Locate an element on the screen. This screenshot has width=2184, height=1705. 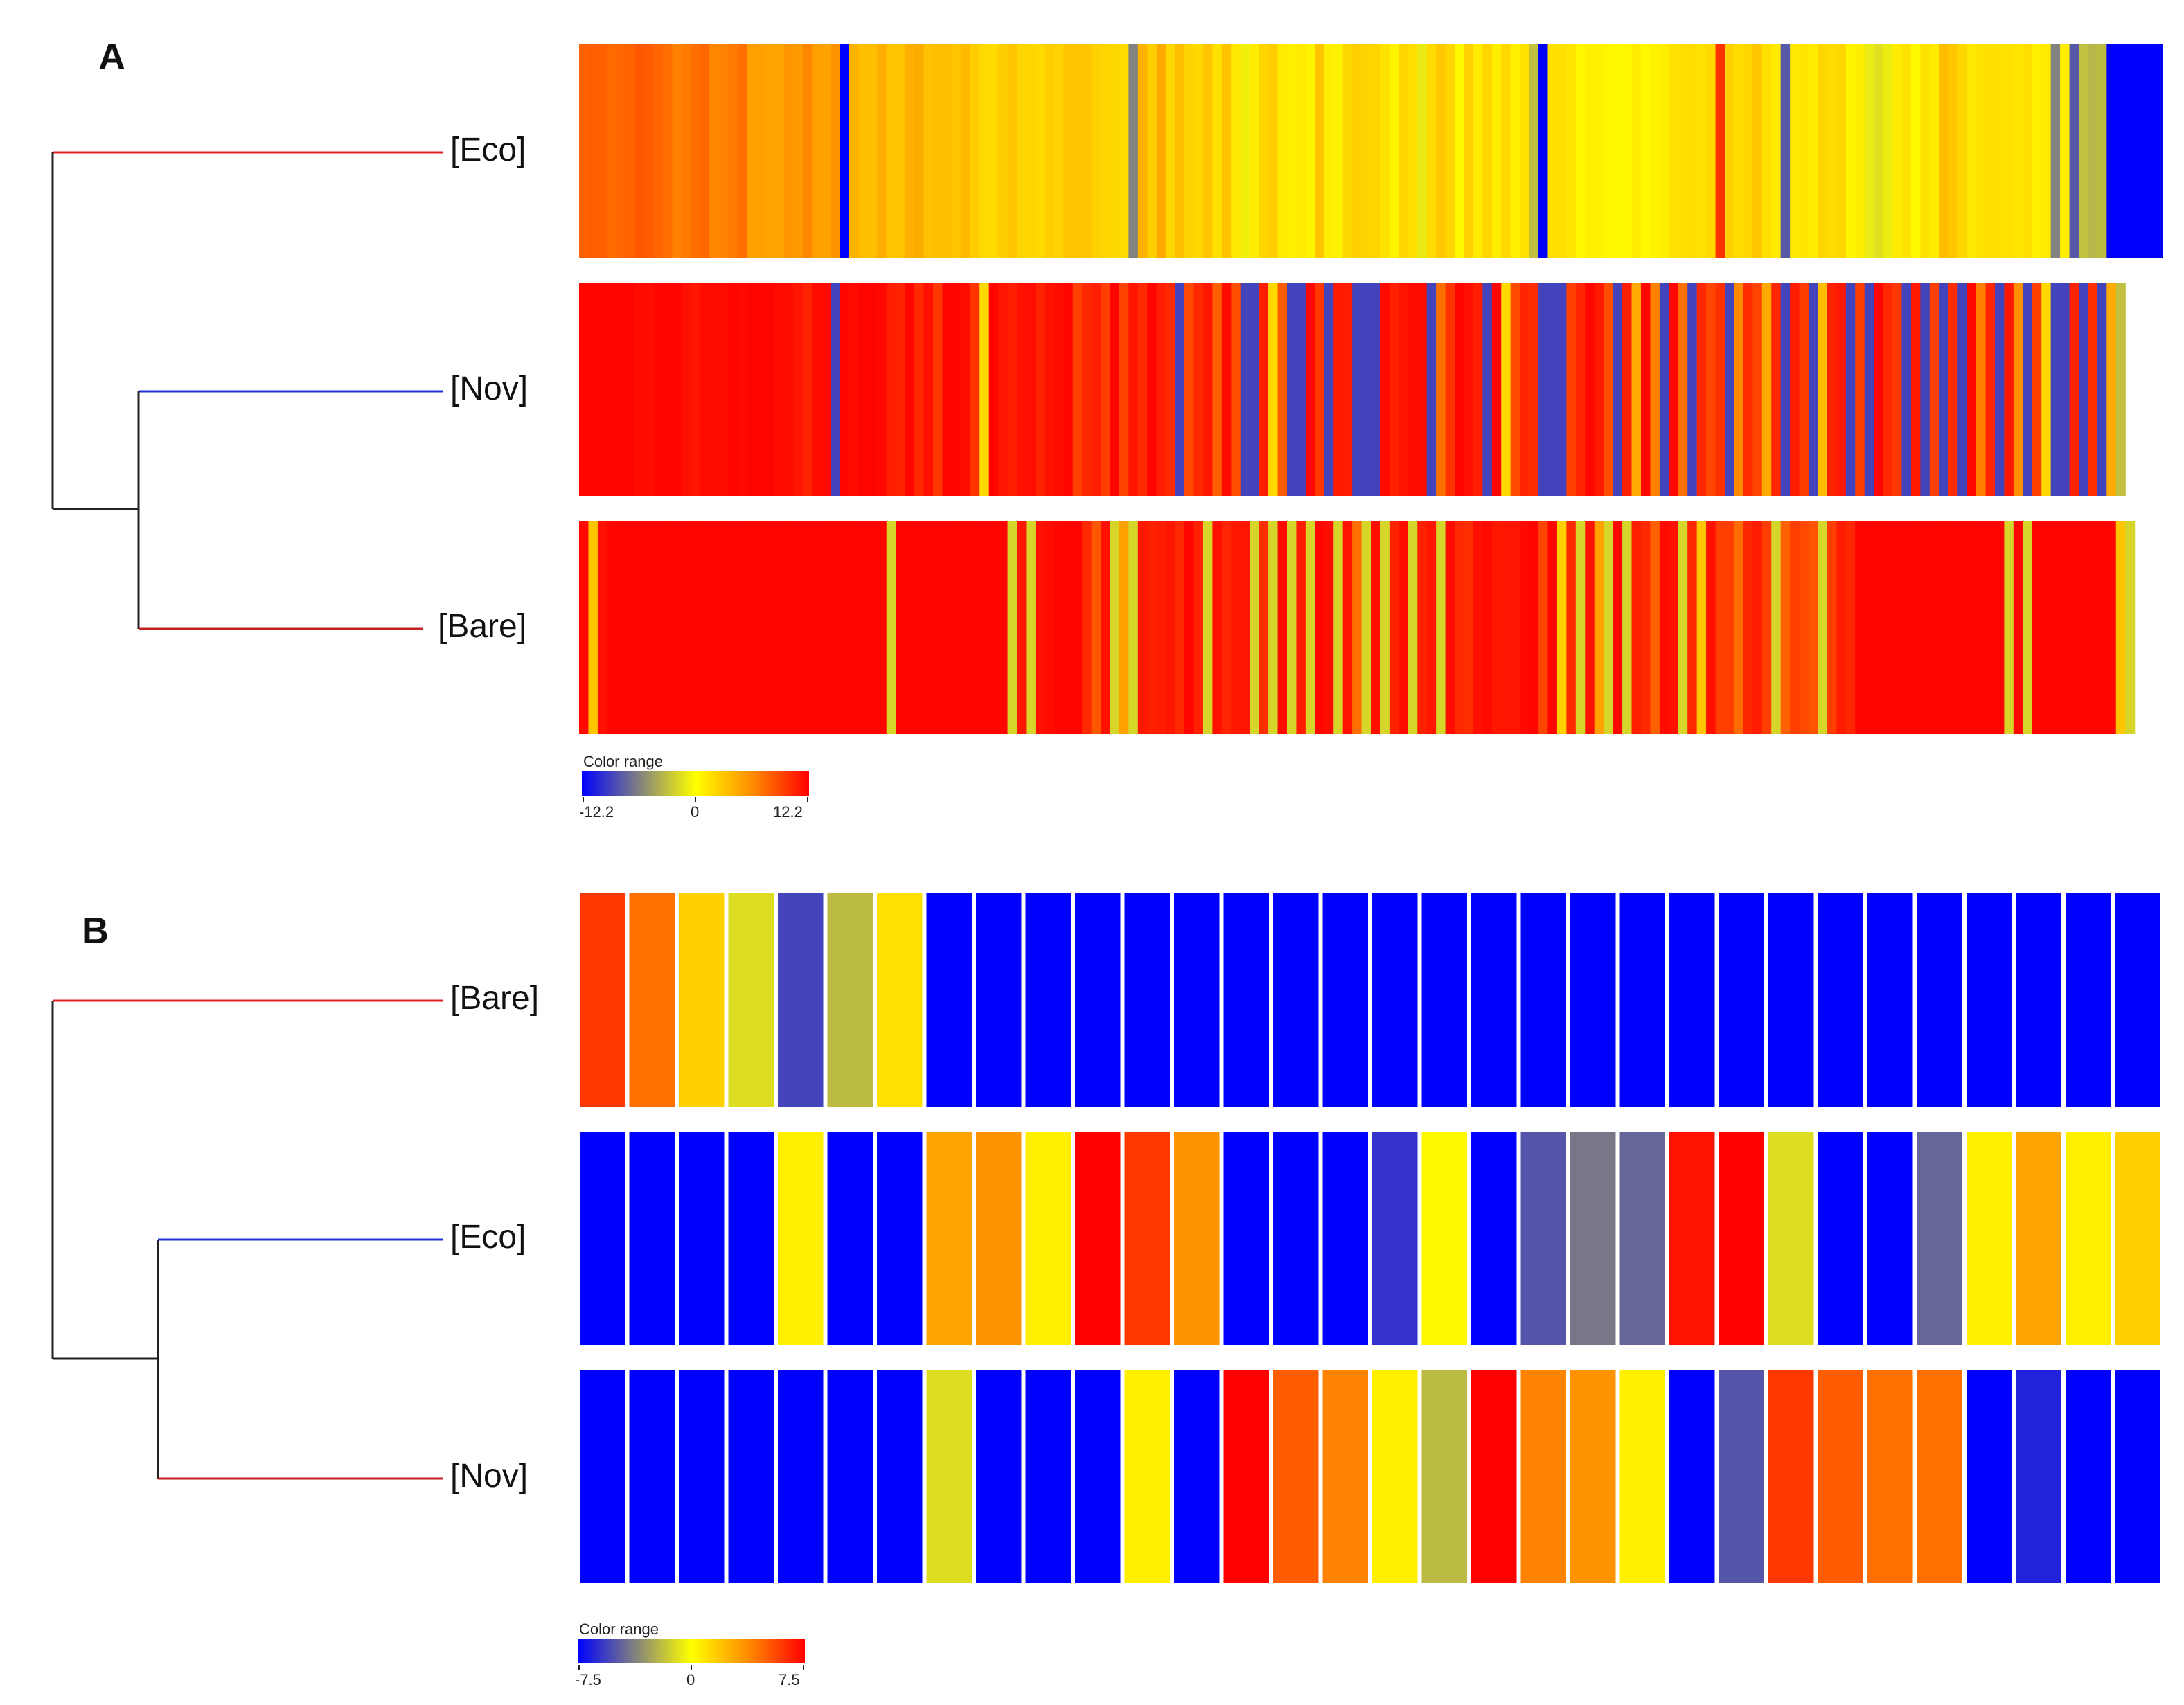
color-range-a-title: Color range is located at coordinates (623, 762).